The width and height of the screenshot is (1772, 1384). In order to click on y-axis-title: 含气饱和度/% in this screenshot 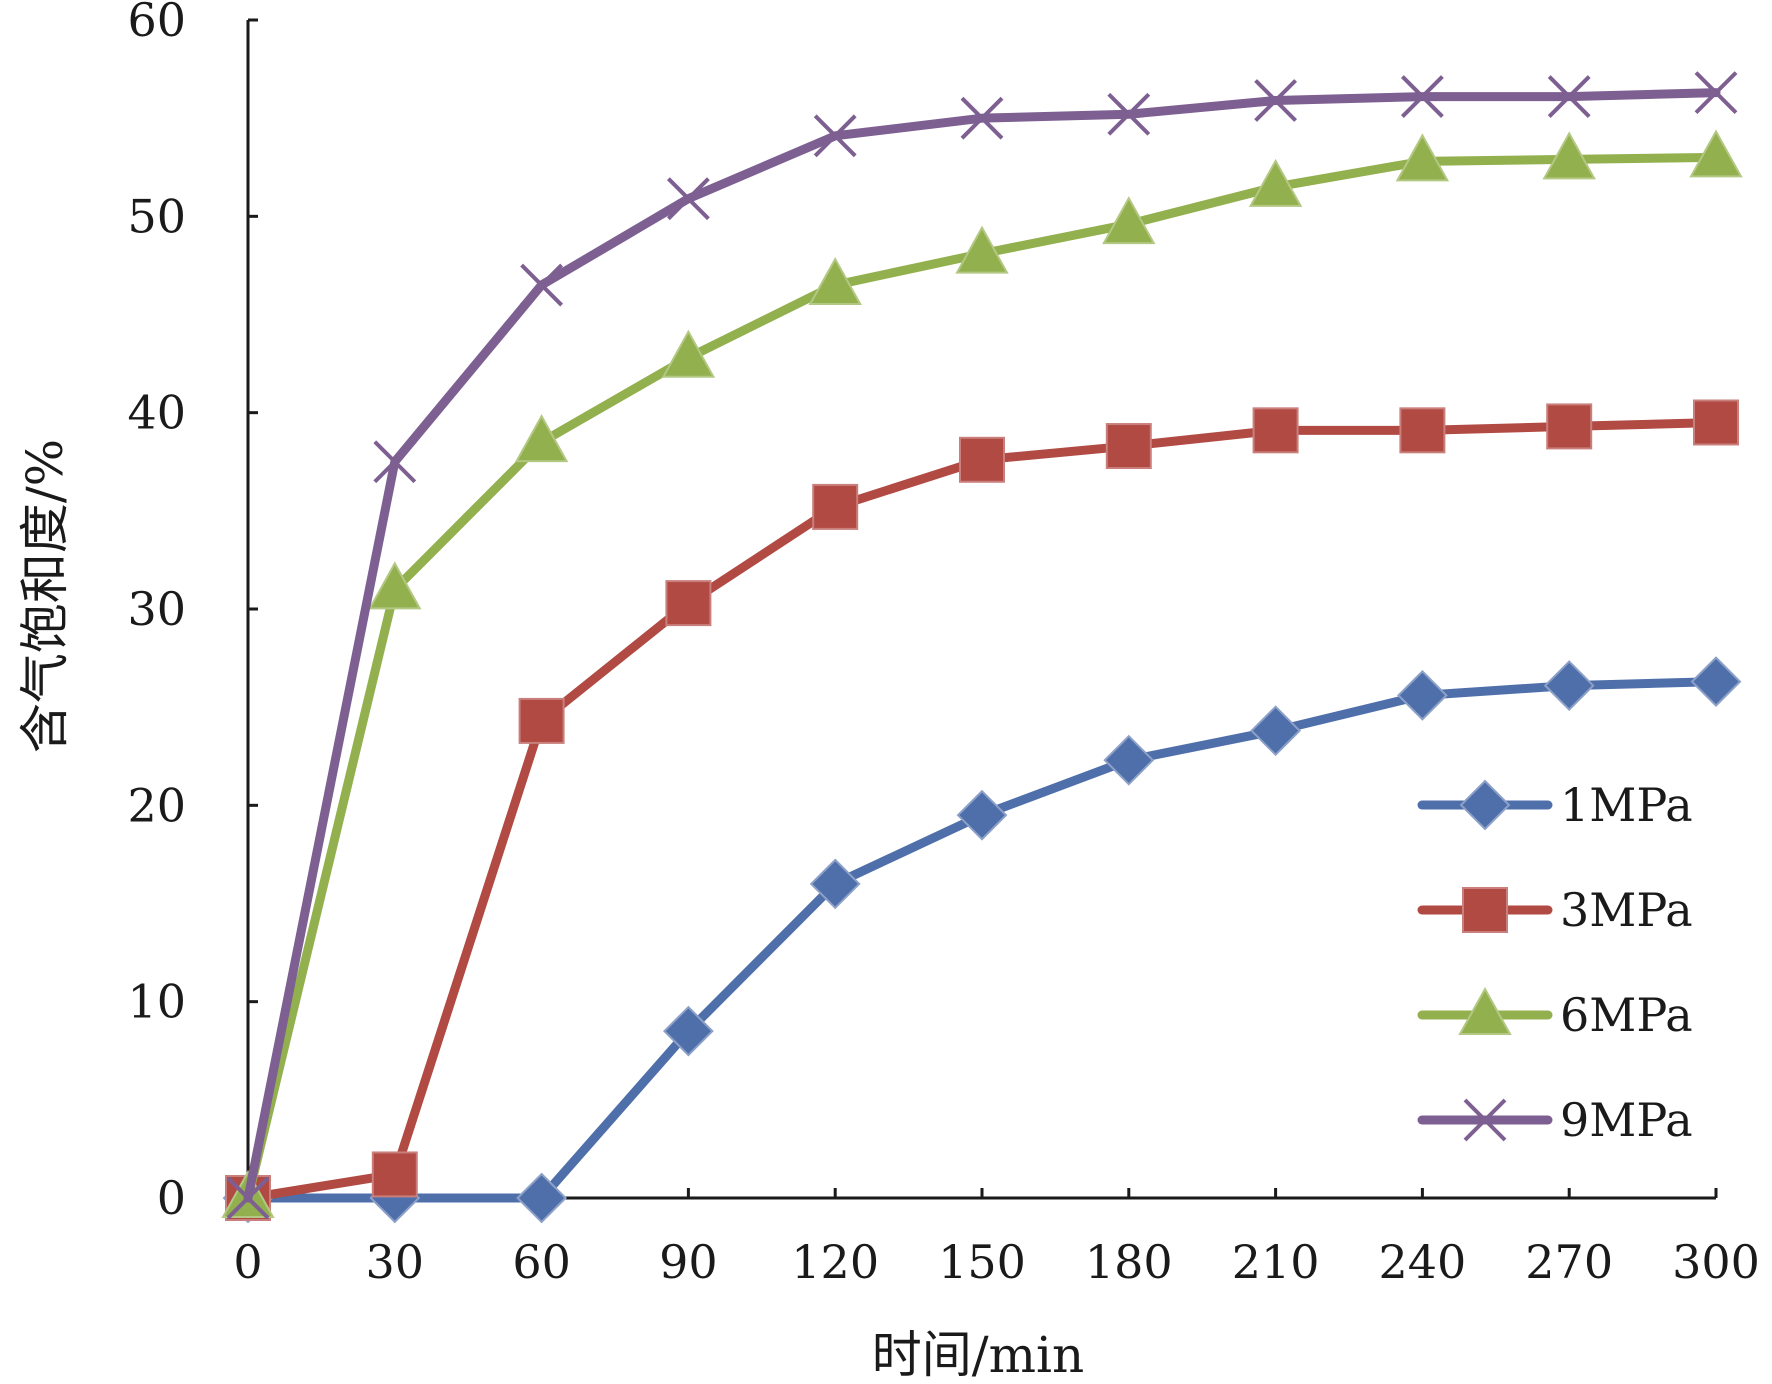, I will do `click(45, 596)`.